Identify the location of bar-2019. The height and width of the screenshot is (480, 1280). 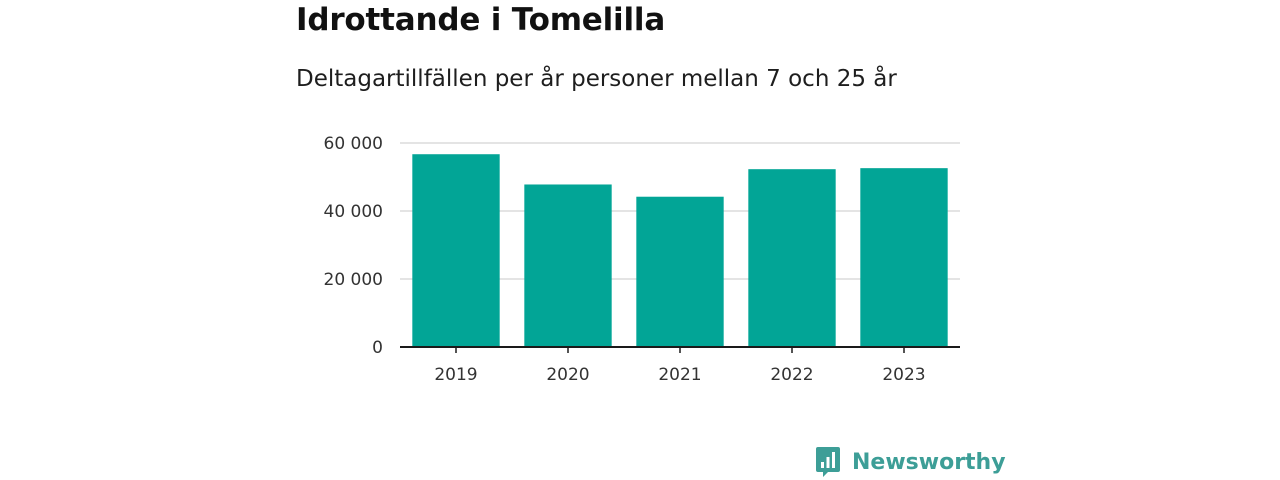
(456, 250).